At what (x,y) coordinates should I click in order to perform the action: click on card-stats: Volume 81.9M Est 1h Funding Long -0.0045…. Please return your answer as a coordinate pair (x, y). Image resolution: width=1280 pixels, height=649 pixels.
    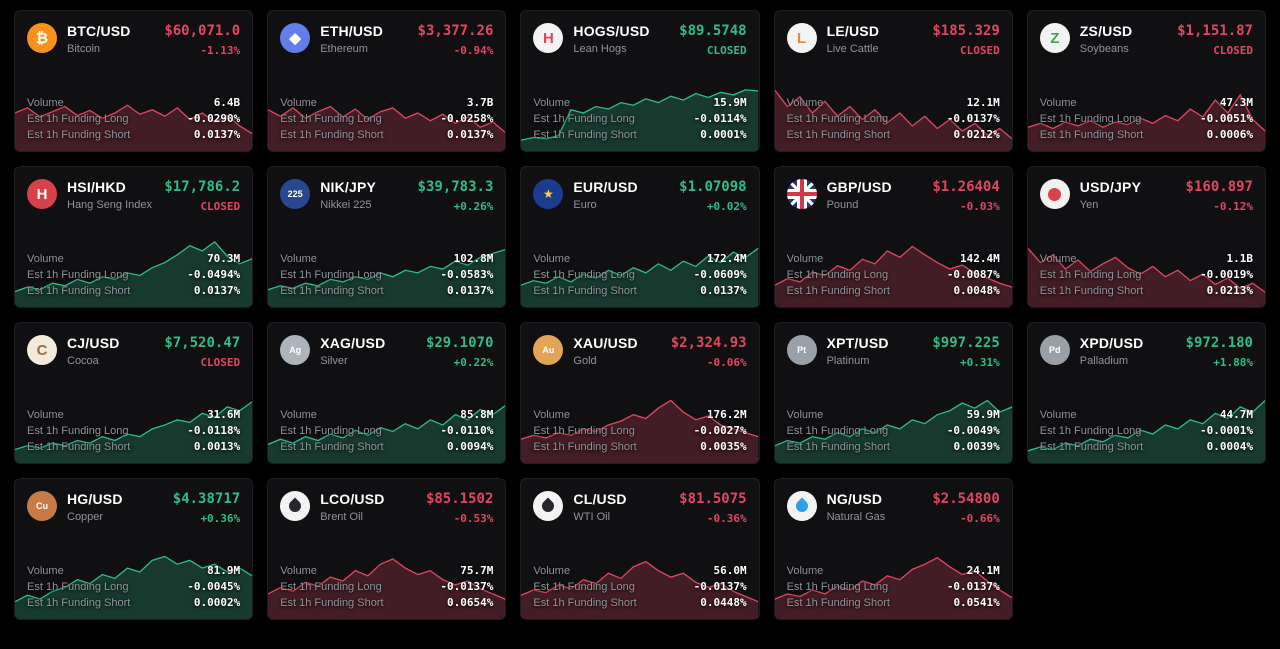
    Looking at the image, I should click on (133, 587).